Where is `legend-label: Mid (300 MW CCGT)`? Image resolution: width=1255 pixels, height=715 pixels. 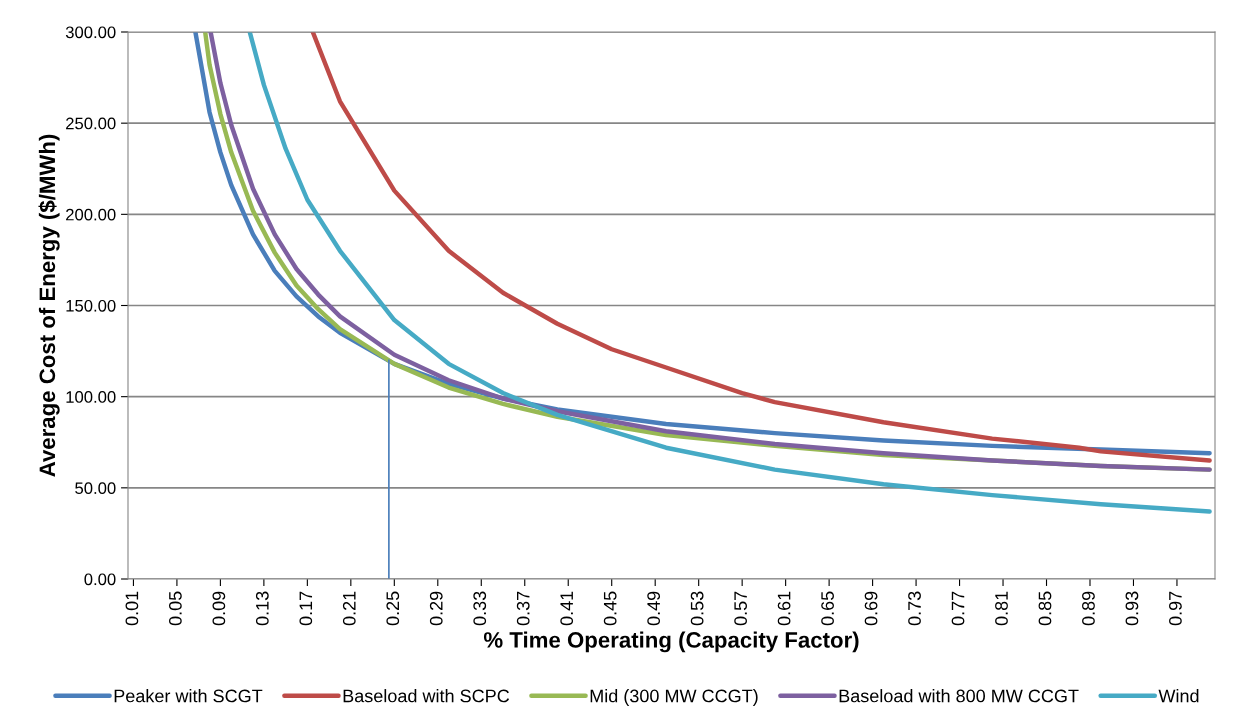 legend-label: Mid (300 MW CCGT) is located at coordinates (674, 697).